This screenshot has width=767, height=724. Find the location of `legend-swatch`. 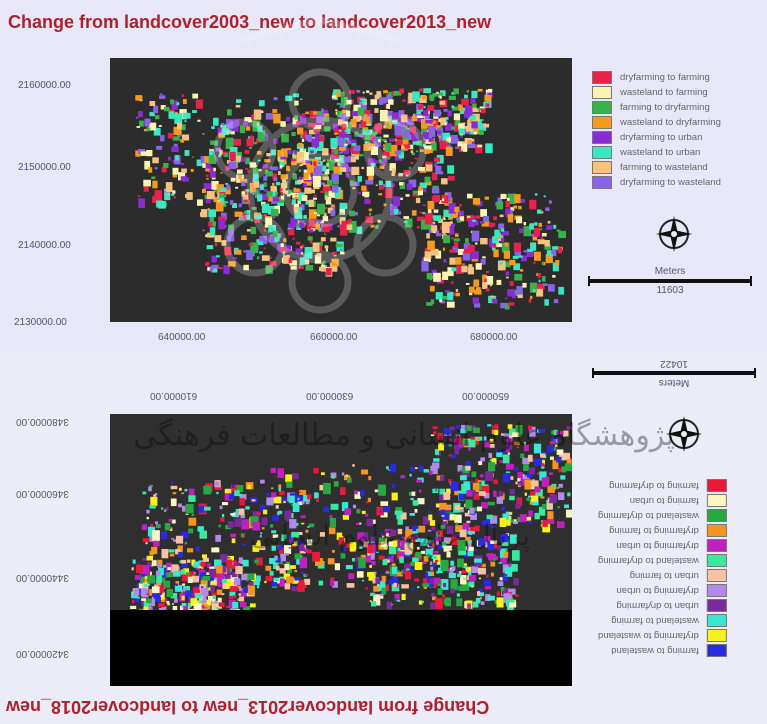

legend-swatch is located at coordinates (602, 92).